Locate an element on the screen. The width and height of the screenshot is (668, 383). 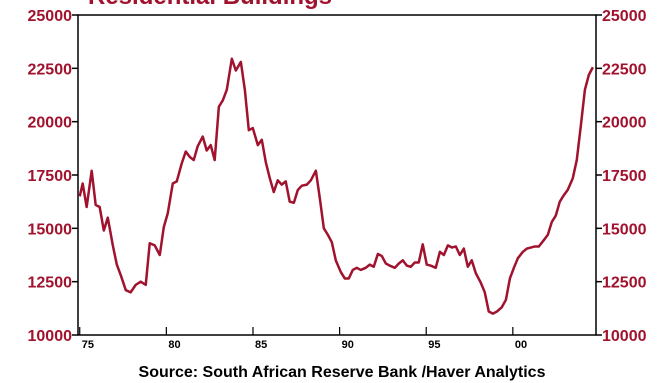
y-tick-label: 15000 is located at coordinates (50, 229).